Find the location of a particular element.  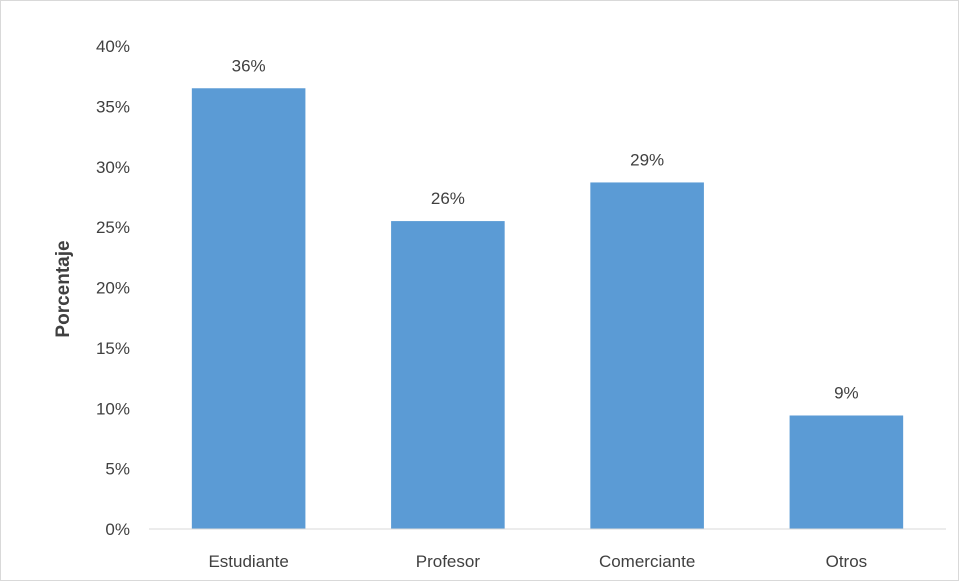

y-tick-label: 25% is located at coordinates (113, 227).